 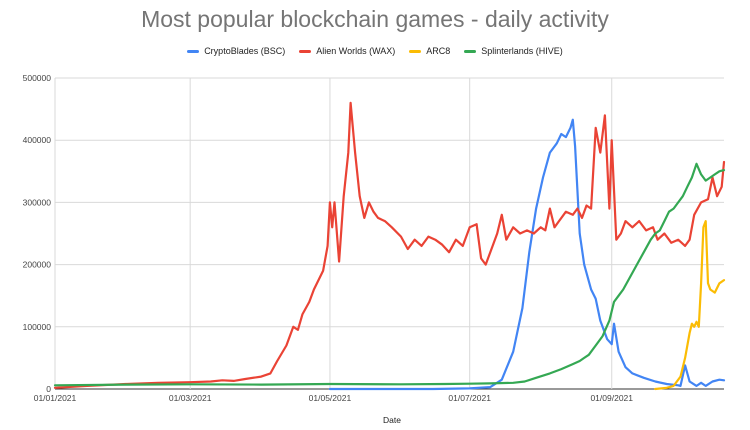 What do you see at coordinates (190, 398) in the screenshot?
I see `x-tick-label: 01/03/2021` at bounding box center [190, 398].